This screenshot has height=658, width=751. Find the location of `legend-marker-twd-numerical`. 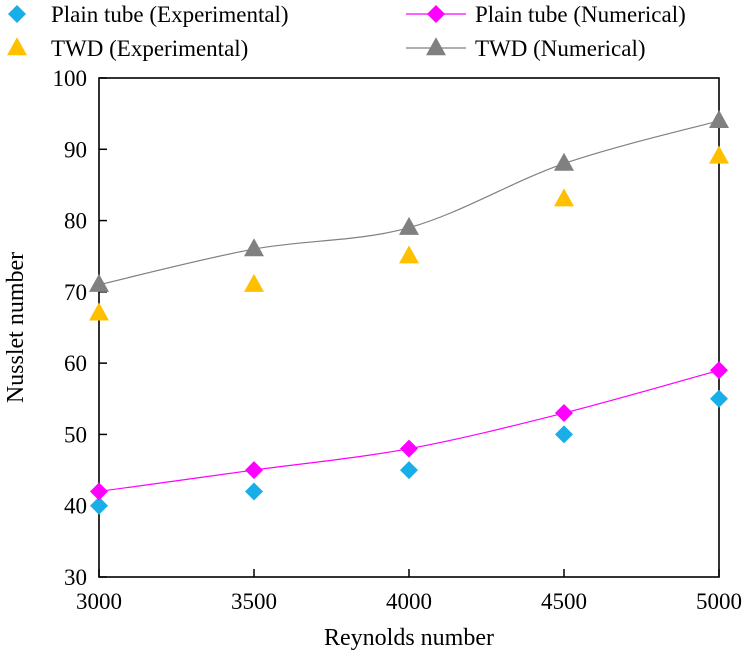

legend-marker-twd-numerical is located at coordinates (436, 46).